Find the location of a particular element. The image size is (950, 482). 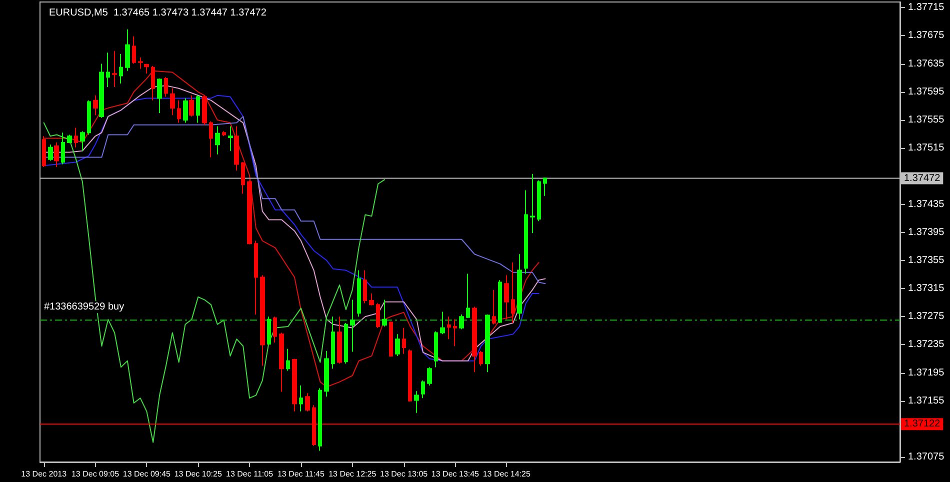

y-tick-label: 1.37555 is located at coordinates (926, 120).